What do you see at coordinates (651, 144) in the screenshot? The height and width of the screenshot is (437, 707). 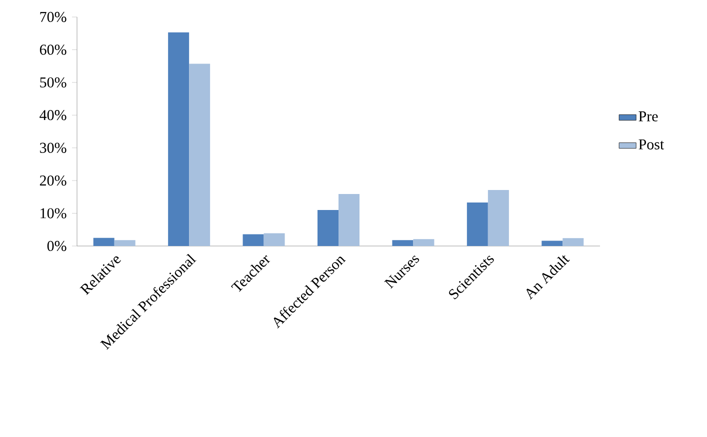 I see `legend-label: Post` at bounding box center [651, 144].